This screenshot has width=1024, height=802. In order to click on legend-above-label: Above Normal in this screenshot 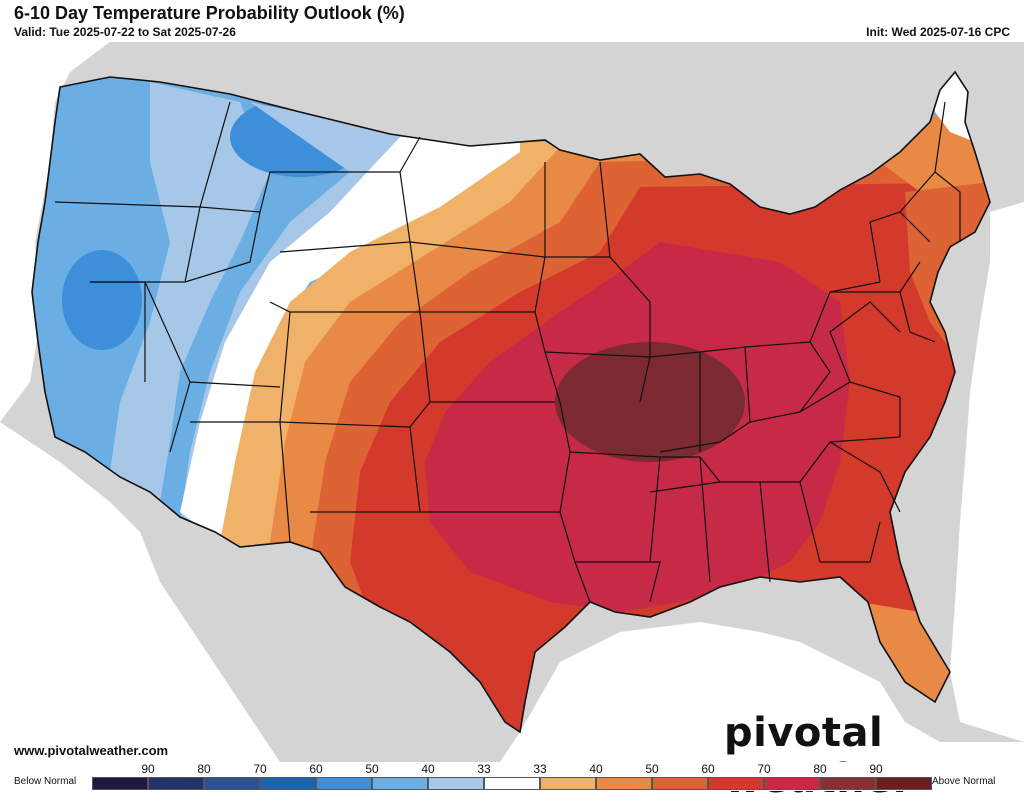, I will do `click(964, 781)`.